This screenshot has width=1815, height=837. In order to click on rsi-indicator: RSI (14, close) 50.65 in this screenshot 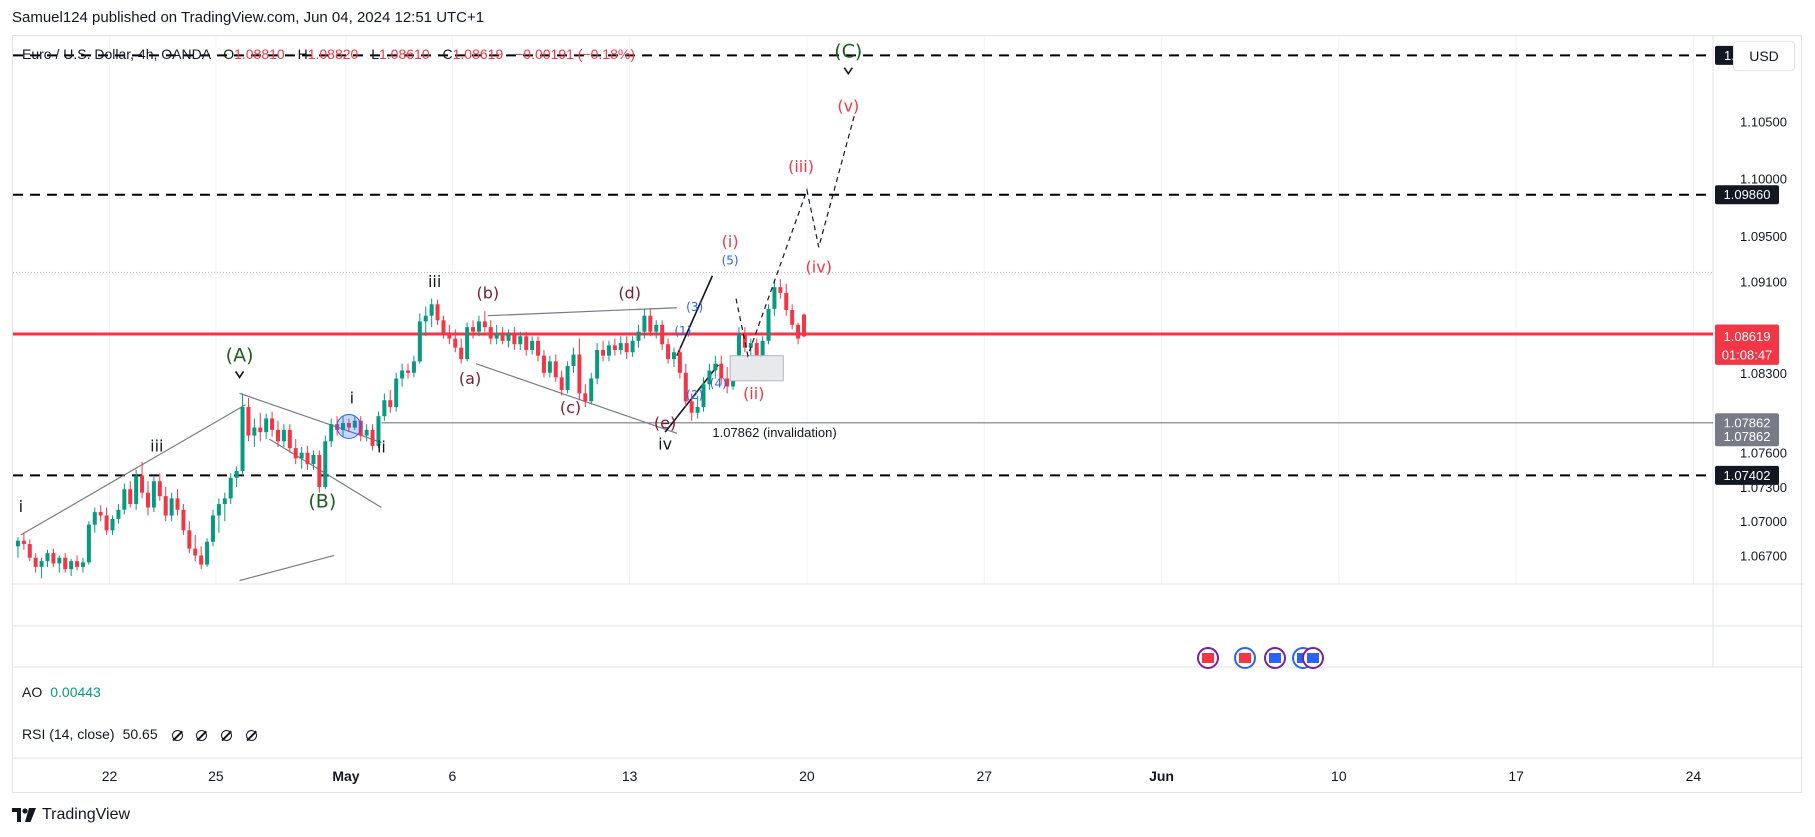, I will do `click(140, 734)`.